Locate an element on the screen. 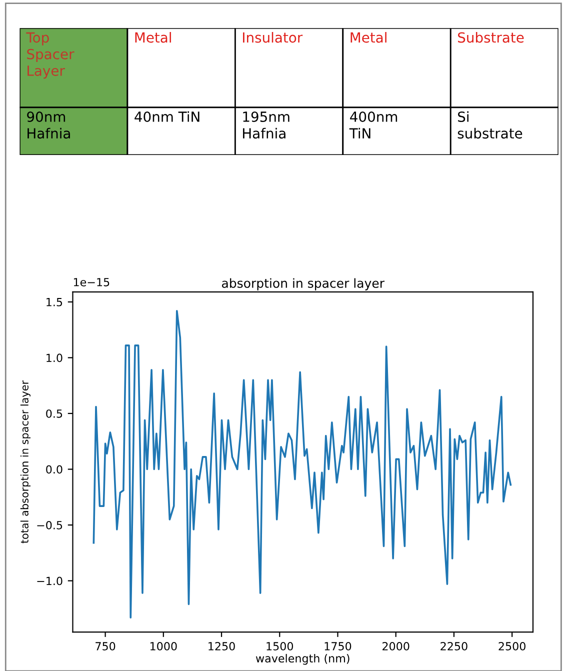 The width and height of the screenshot is (564, 671). x-tick-label: 1000 is located at coordinates (163, 646).